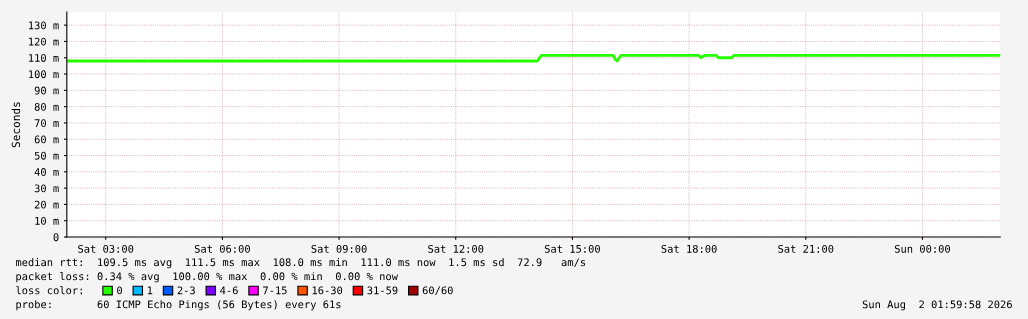 The height and width of the screenshot is (319, 1028). I want to click on legend-title: loss color:, so click(49, 290).